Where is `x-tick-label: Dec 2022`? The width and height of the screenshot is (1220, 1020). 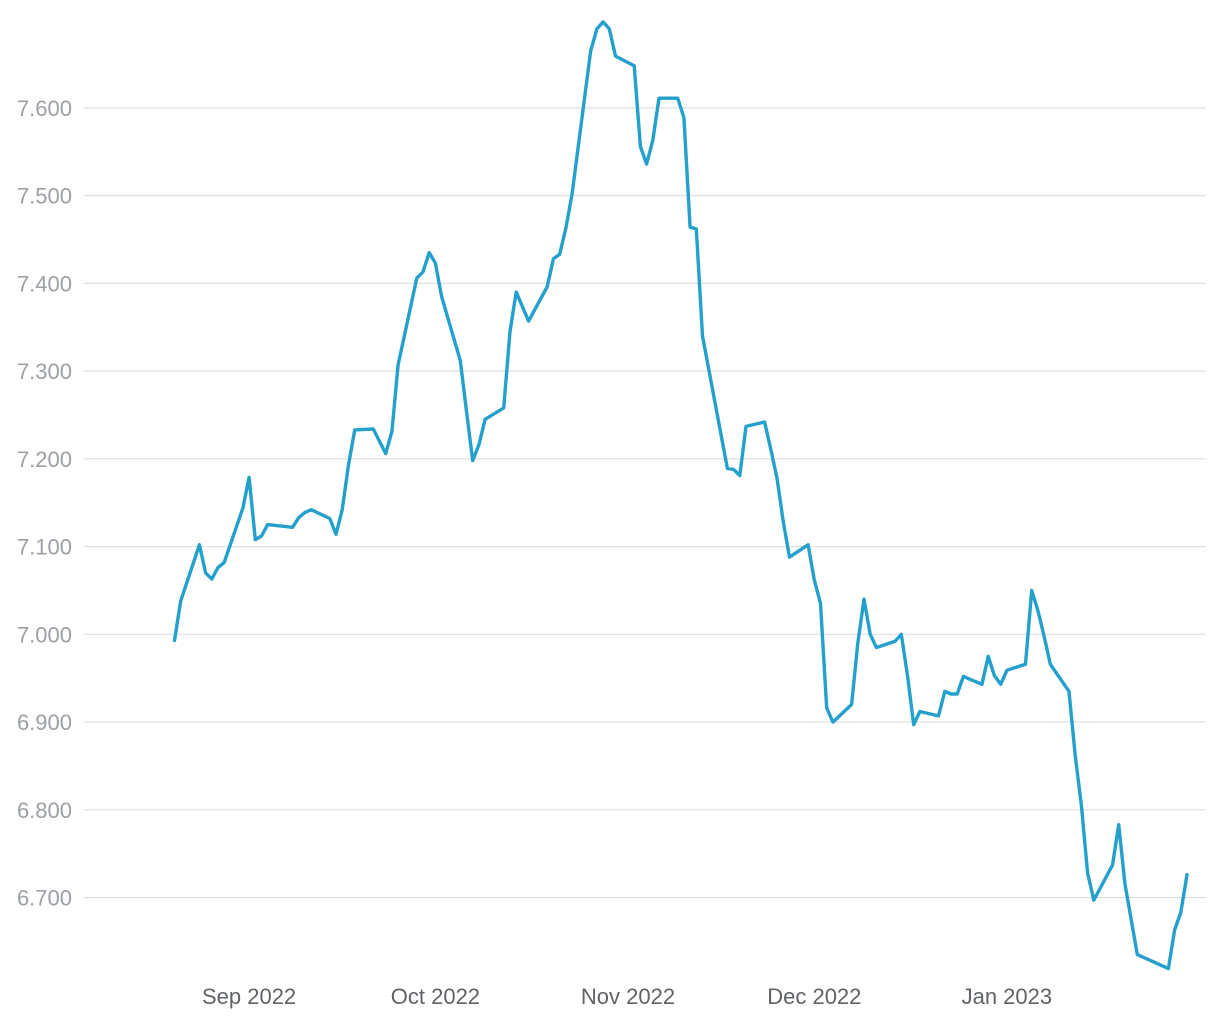 x-tick-label: Dec 2022 is located at coordinates (814, 996).